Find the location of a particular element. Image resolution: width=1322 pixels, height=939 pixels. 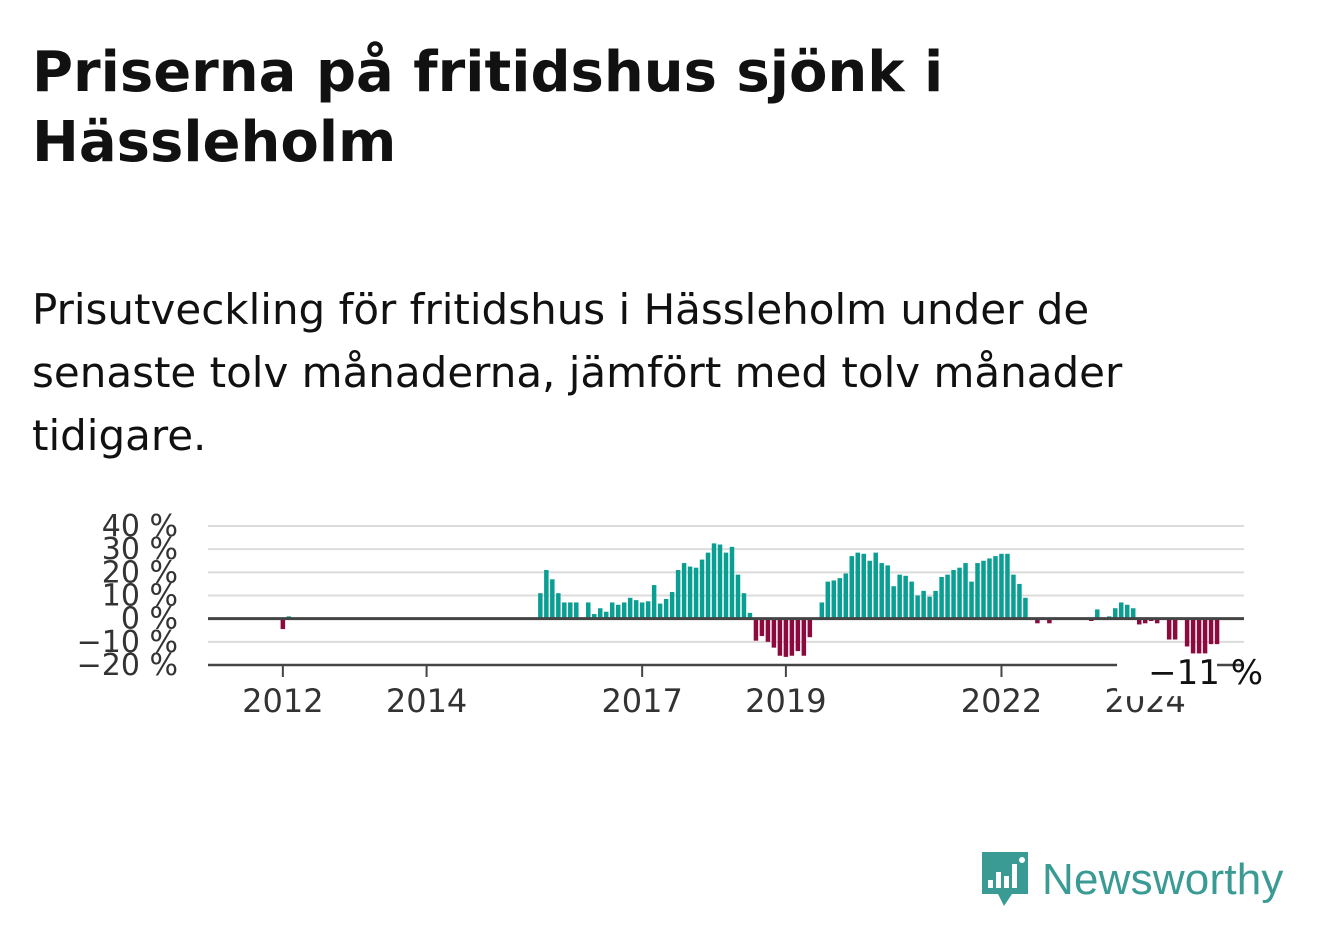

y-tick-label: 30 % is located at coordinates (140, 549).